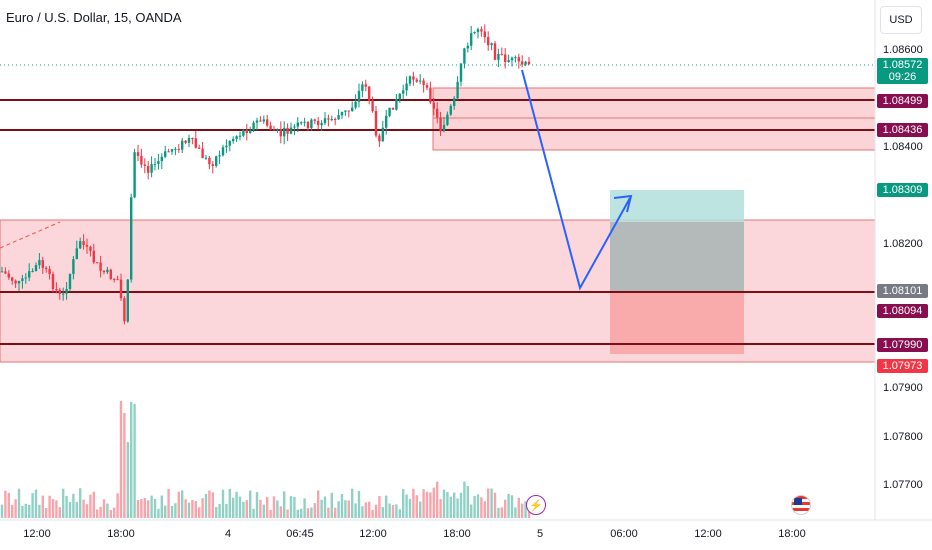 This screenshot has height=550, width=932. I want to click on target-price-label: 1.08309, so click(902, 190).